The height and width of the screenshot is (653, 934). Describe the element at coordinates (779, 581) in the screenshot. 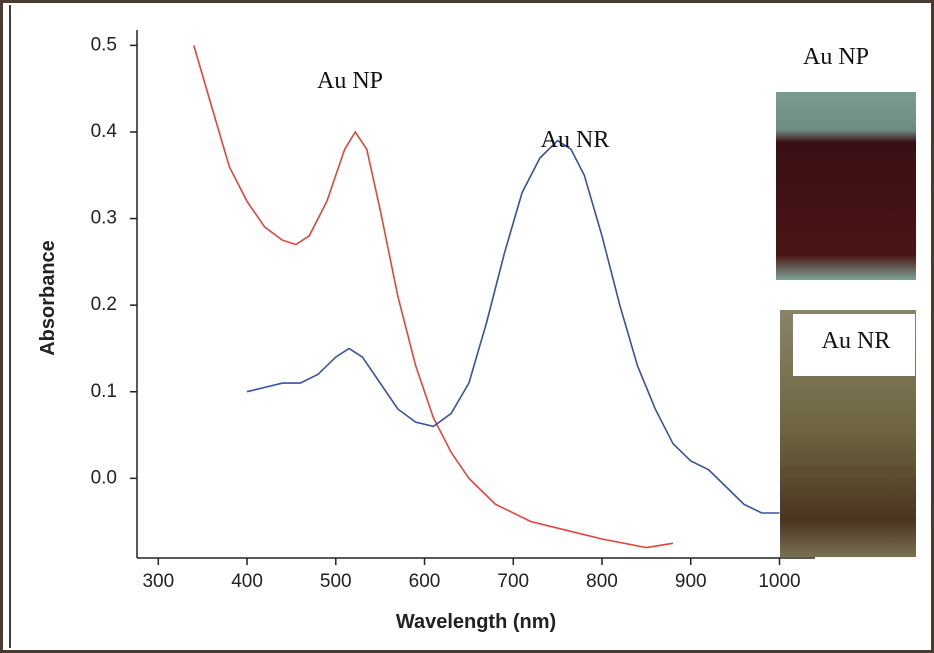

I see `x-tick-label: 1000` at that location.